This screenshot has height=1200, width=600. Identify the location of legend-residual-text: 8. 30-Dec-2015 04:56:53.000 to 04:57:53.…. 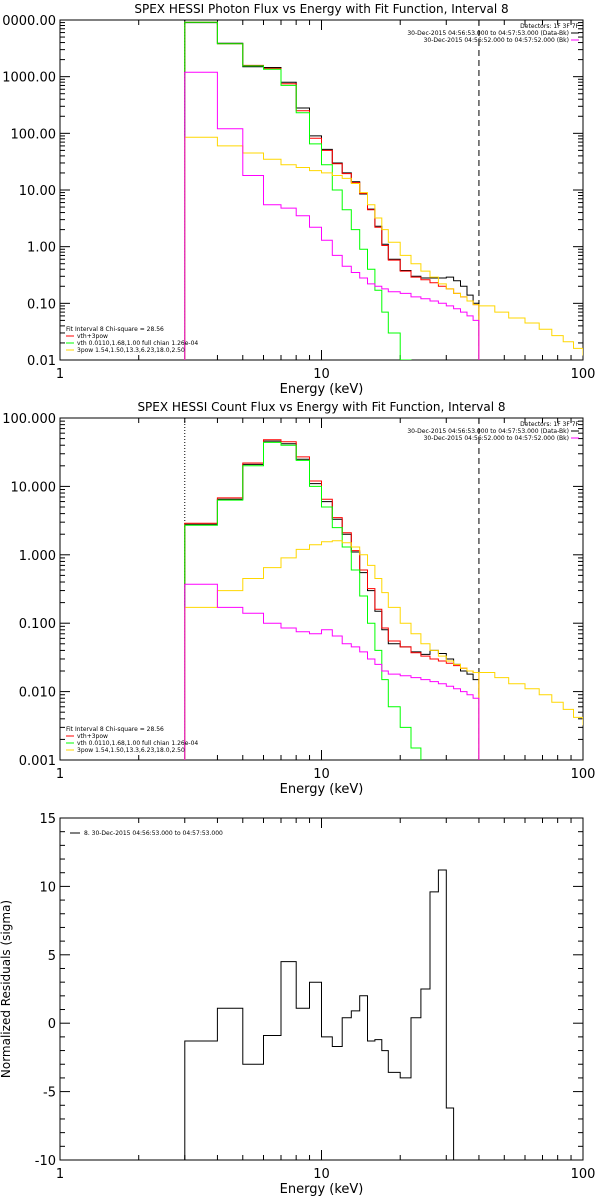
(153, 833).